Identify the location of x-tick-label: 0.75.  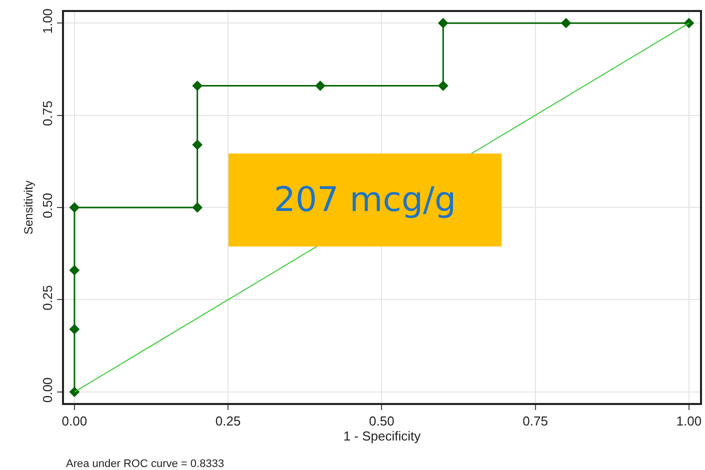
(535, 421).